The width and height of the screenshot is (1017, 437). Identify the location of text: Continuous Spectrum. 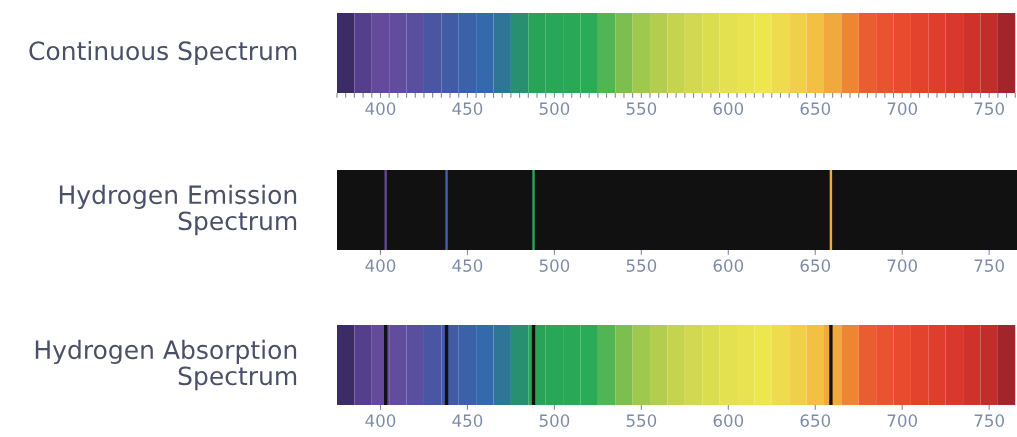
(163, 53).